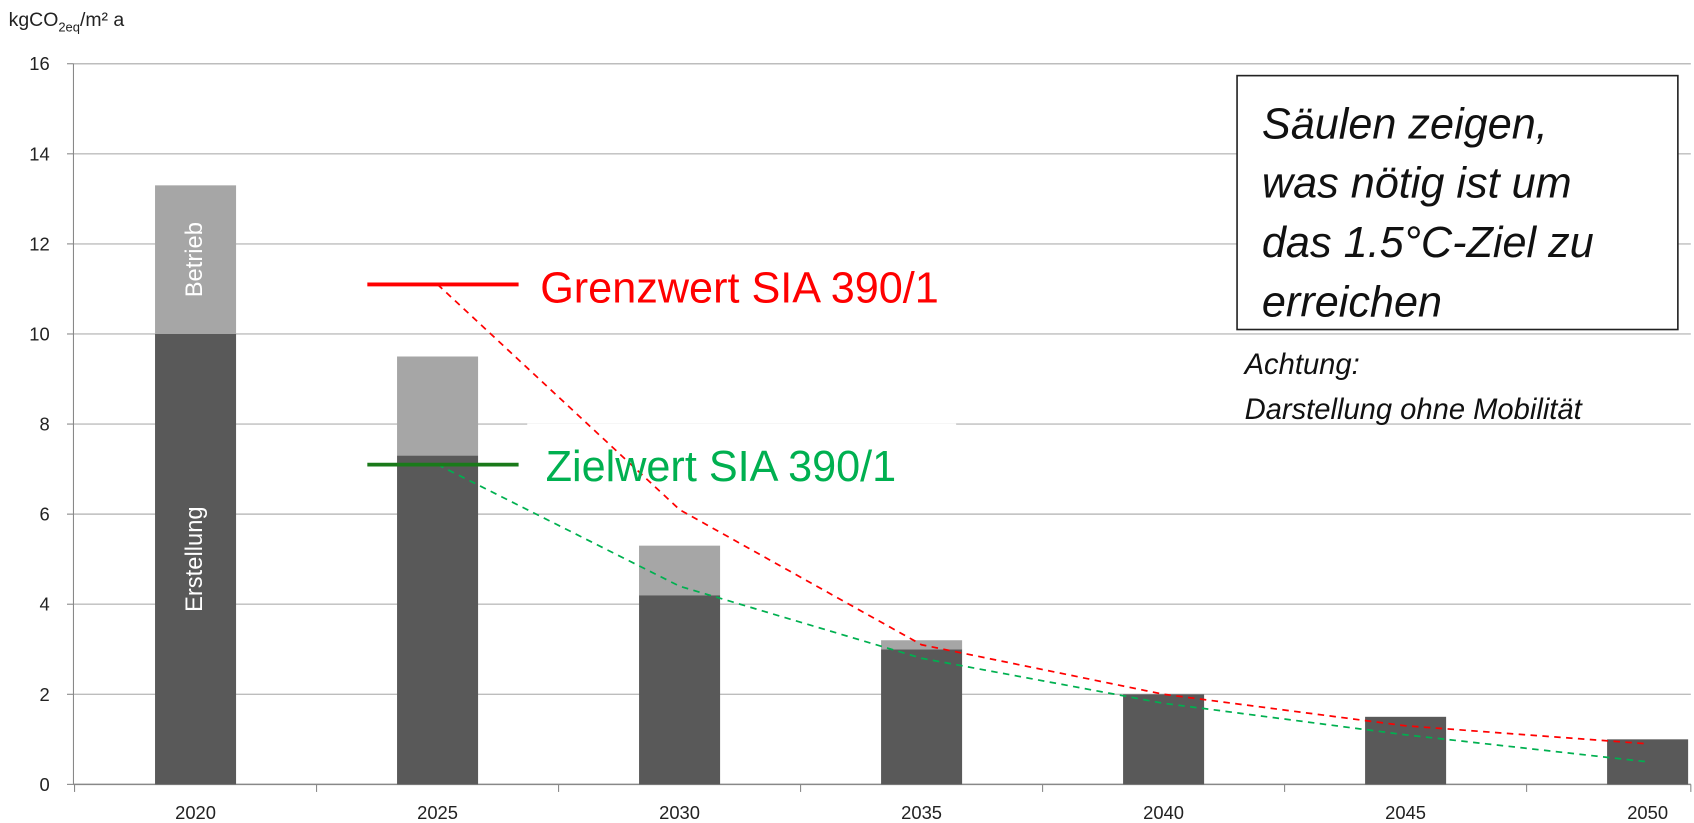 The image size is (1694, 823). What do you see at coordinates (195, 812) in the screenshot?
I see `x-tick-label: 2020` at bounding box center [195, 812].